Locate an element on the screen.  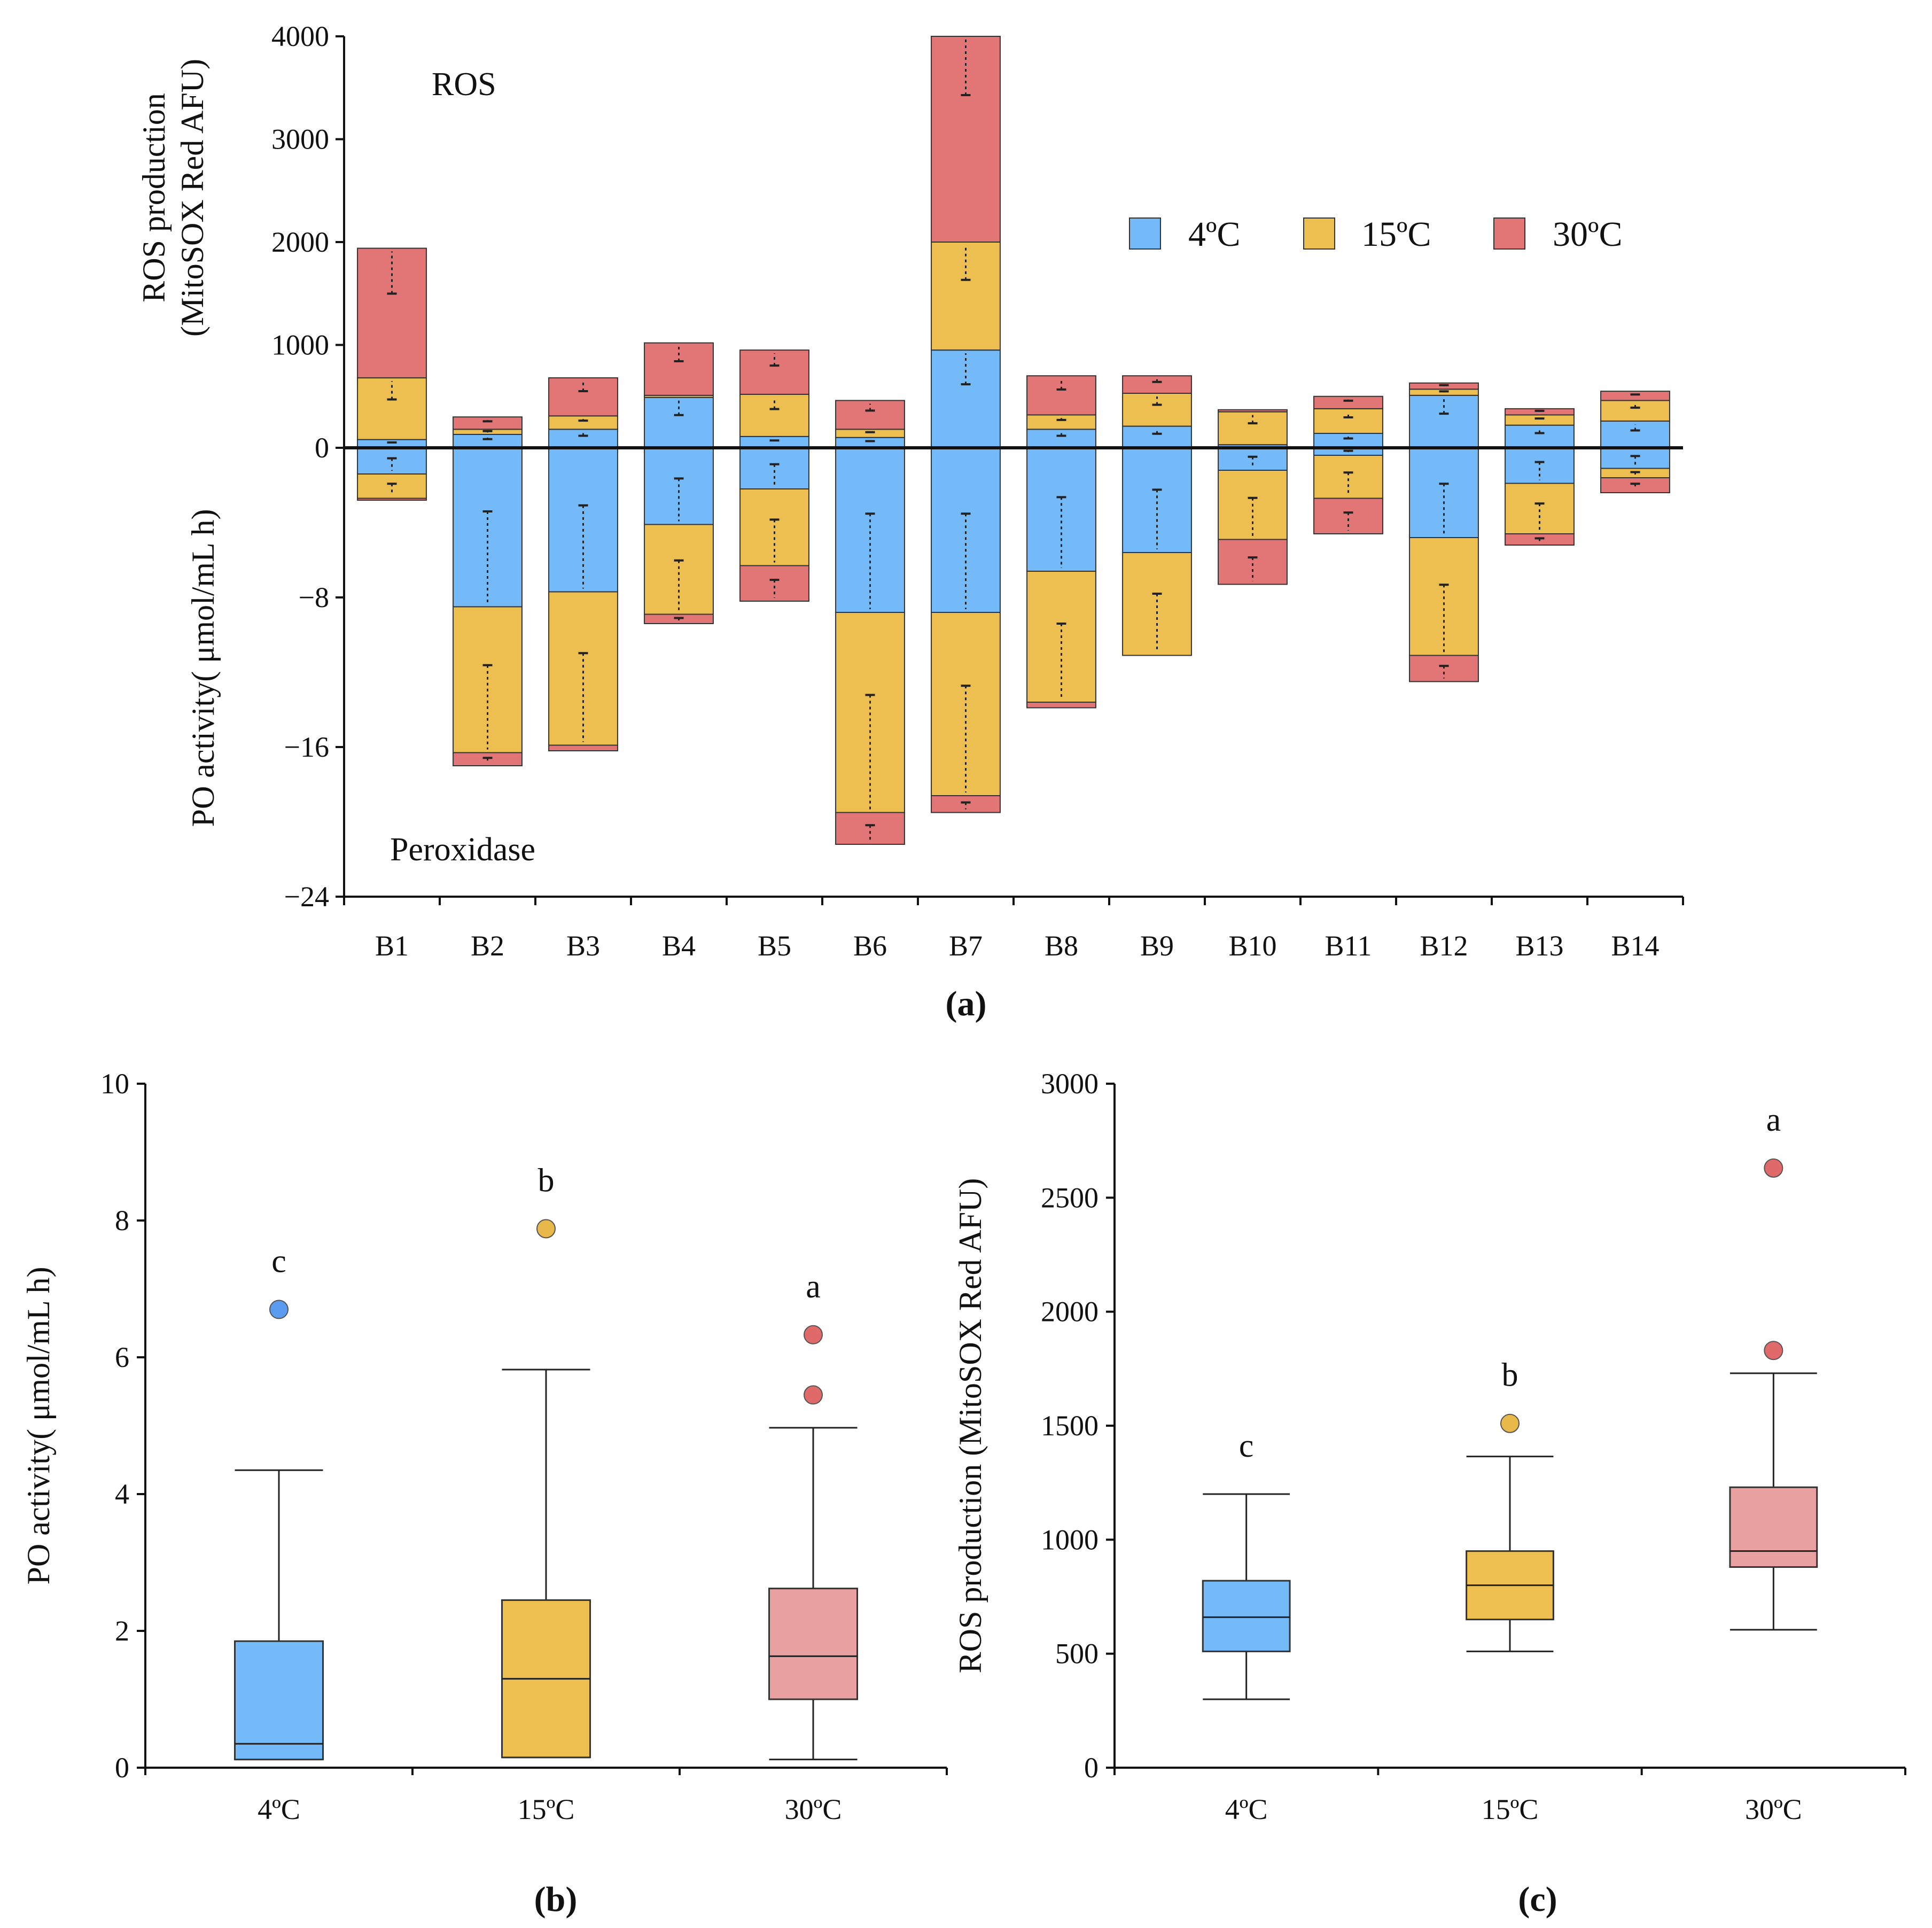
x-tick-label: B2 is located at coordinates (487, 946).